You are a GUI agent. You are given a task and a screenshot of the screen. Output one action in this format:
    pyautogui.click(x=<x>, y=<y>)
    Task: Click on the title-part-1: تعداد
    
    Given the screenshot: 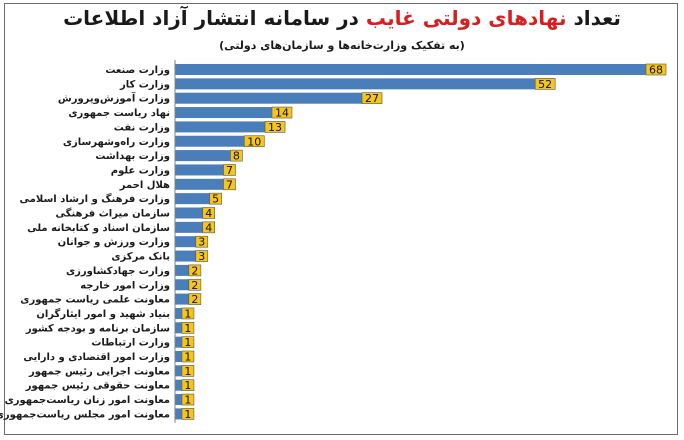 What is the action you would take?
    pyautogui.click(x=593, y=18)
    